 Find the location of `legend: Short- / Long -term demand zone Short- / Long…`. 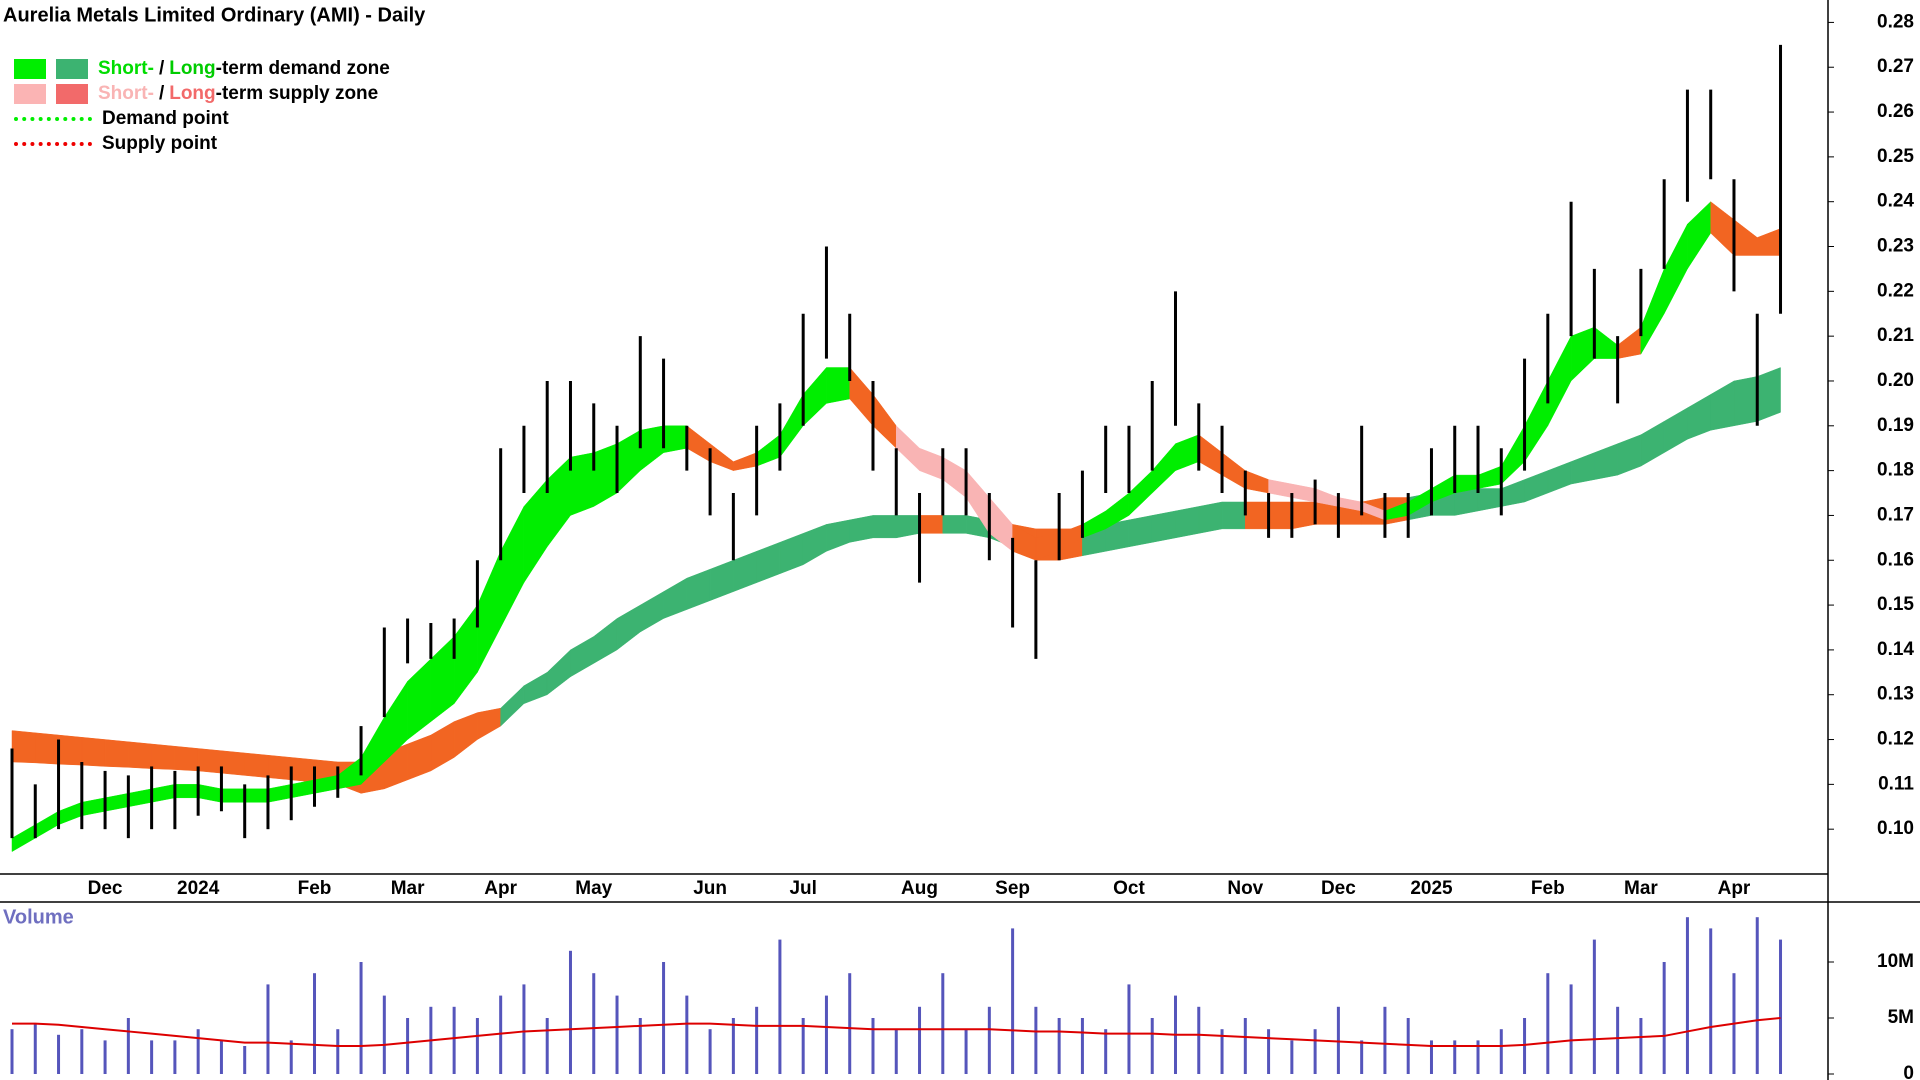

legend: Short- / Long -term demand zone Short- / Long… is located at coordinates (202, 106).